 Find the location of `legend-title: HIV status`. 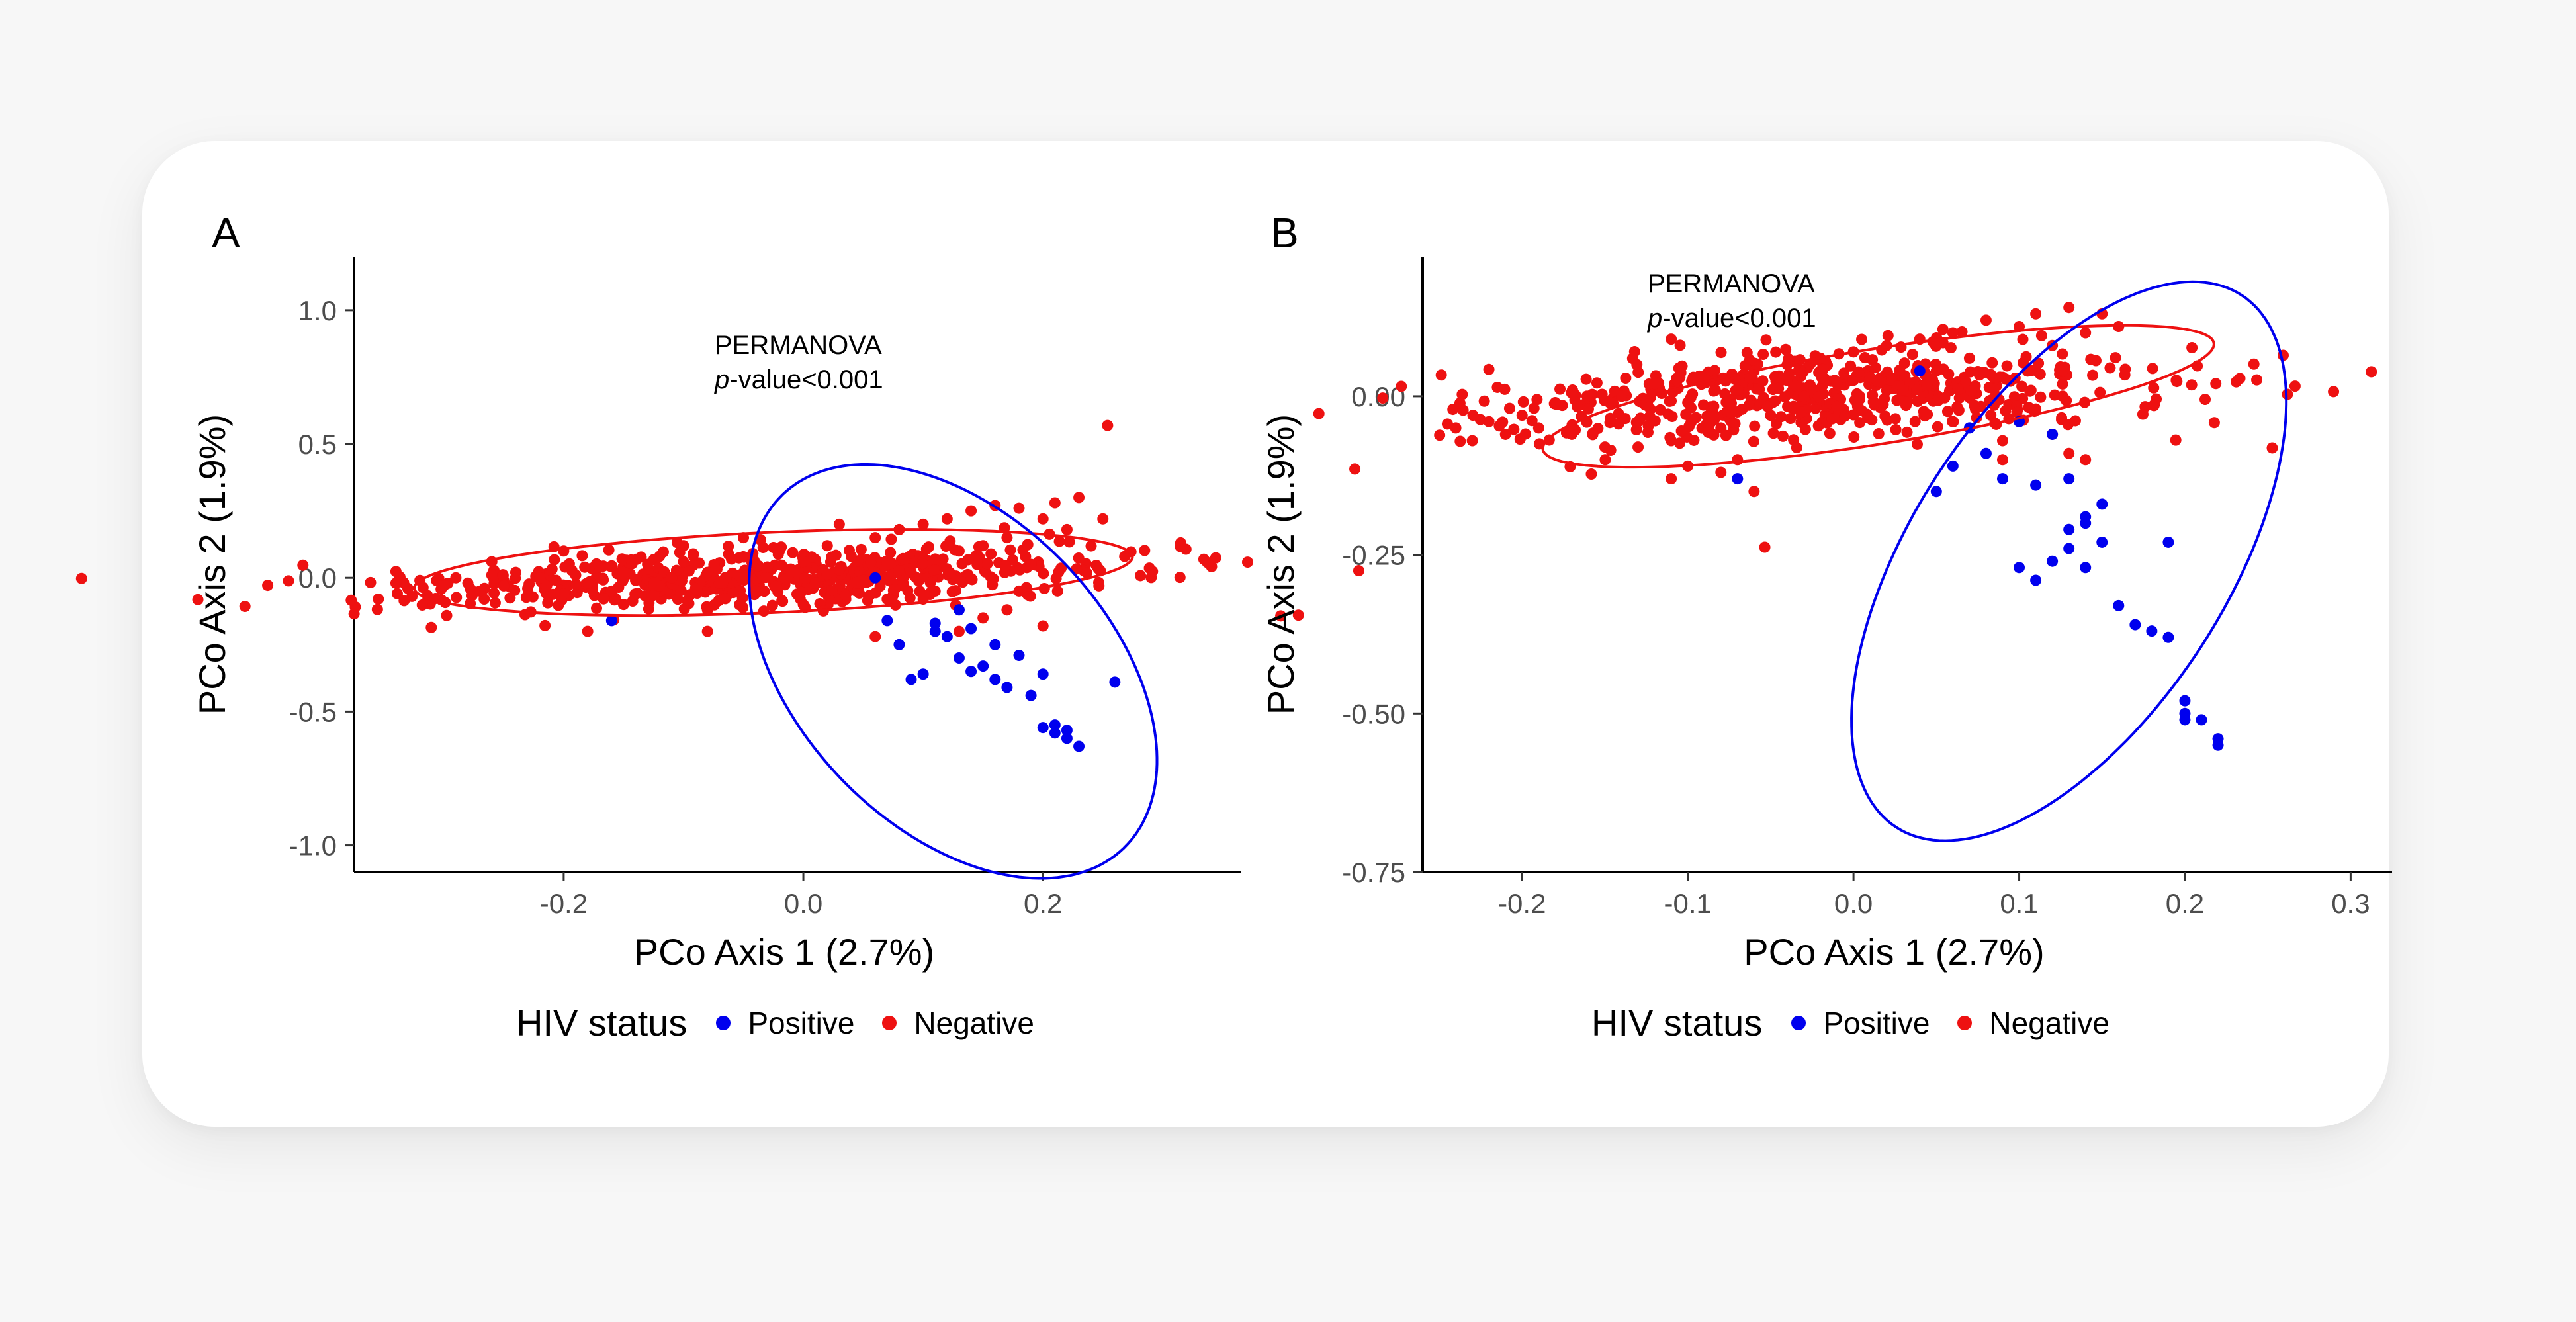

legend-title: HIV status is located at coordinates (602, 1023).